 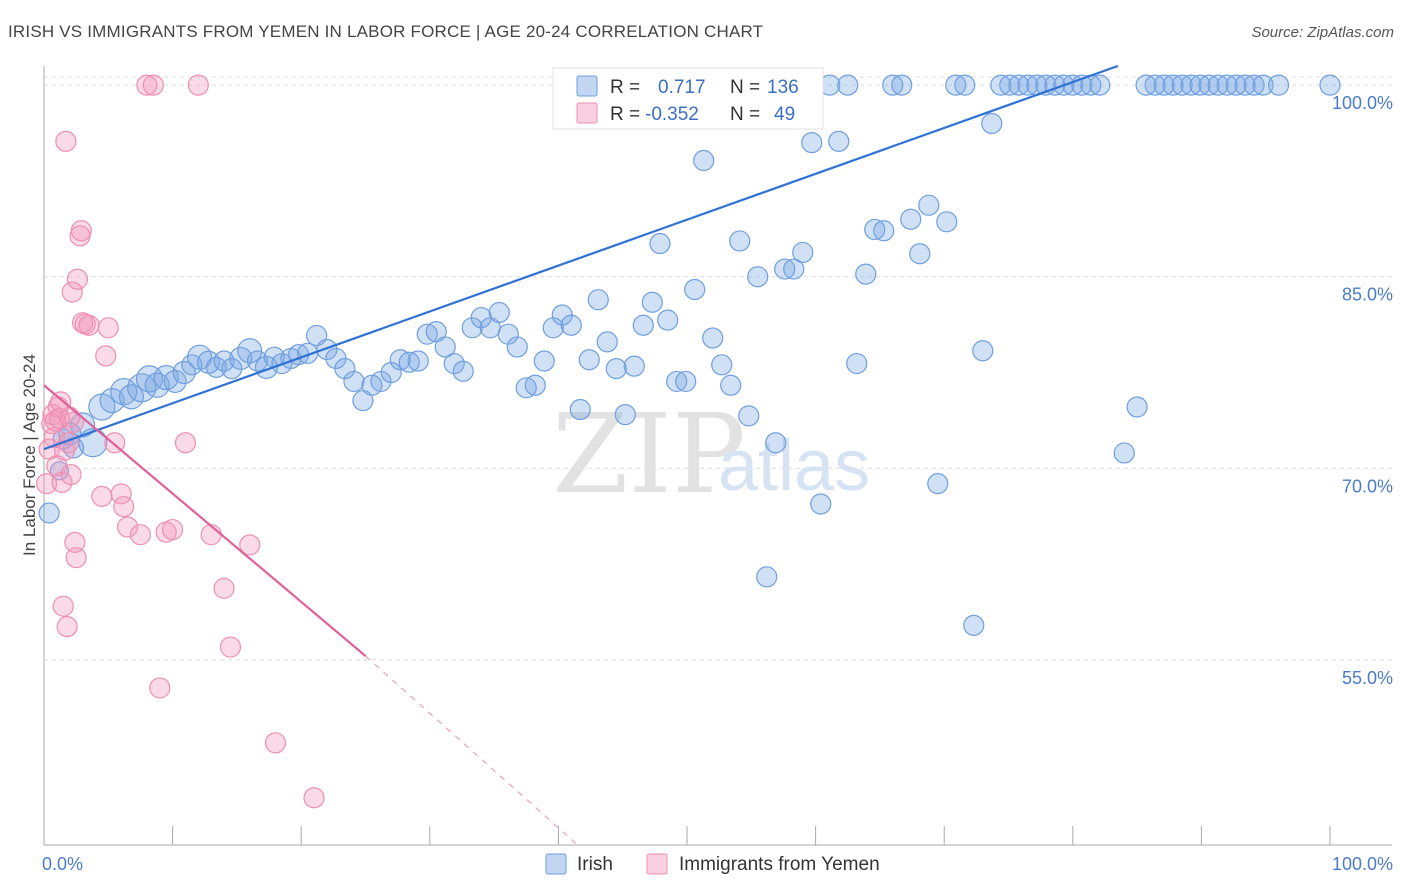 I want to click on source-label: Source: ZipAtlas.com, so click(x=1322, y=32).